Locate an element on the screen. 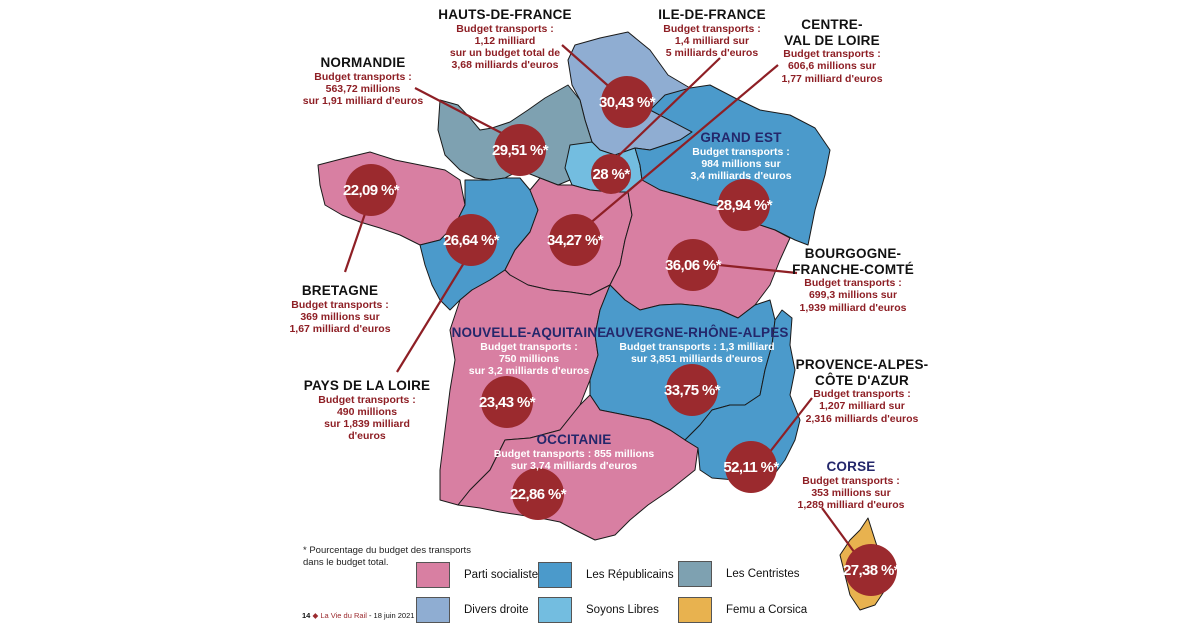  bubble-normandie: 29,51 %* is located at coordinates (520, 150).